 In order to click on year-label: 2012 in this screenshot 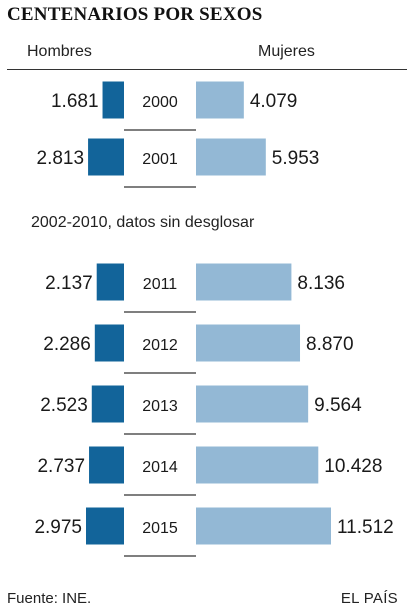, I will do `click(160, 345)`.